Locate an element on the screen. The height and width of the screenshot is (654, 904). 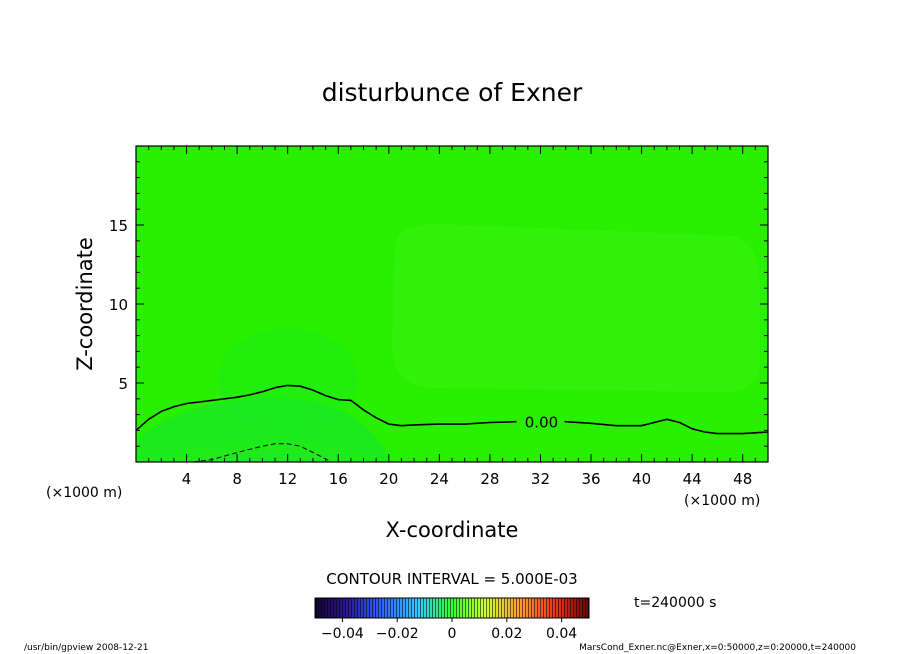
colorbar: −0.04 −0.02 0 0.02 0.04 is located at coordinates (452, 619).